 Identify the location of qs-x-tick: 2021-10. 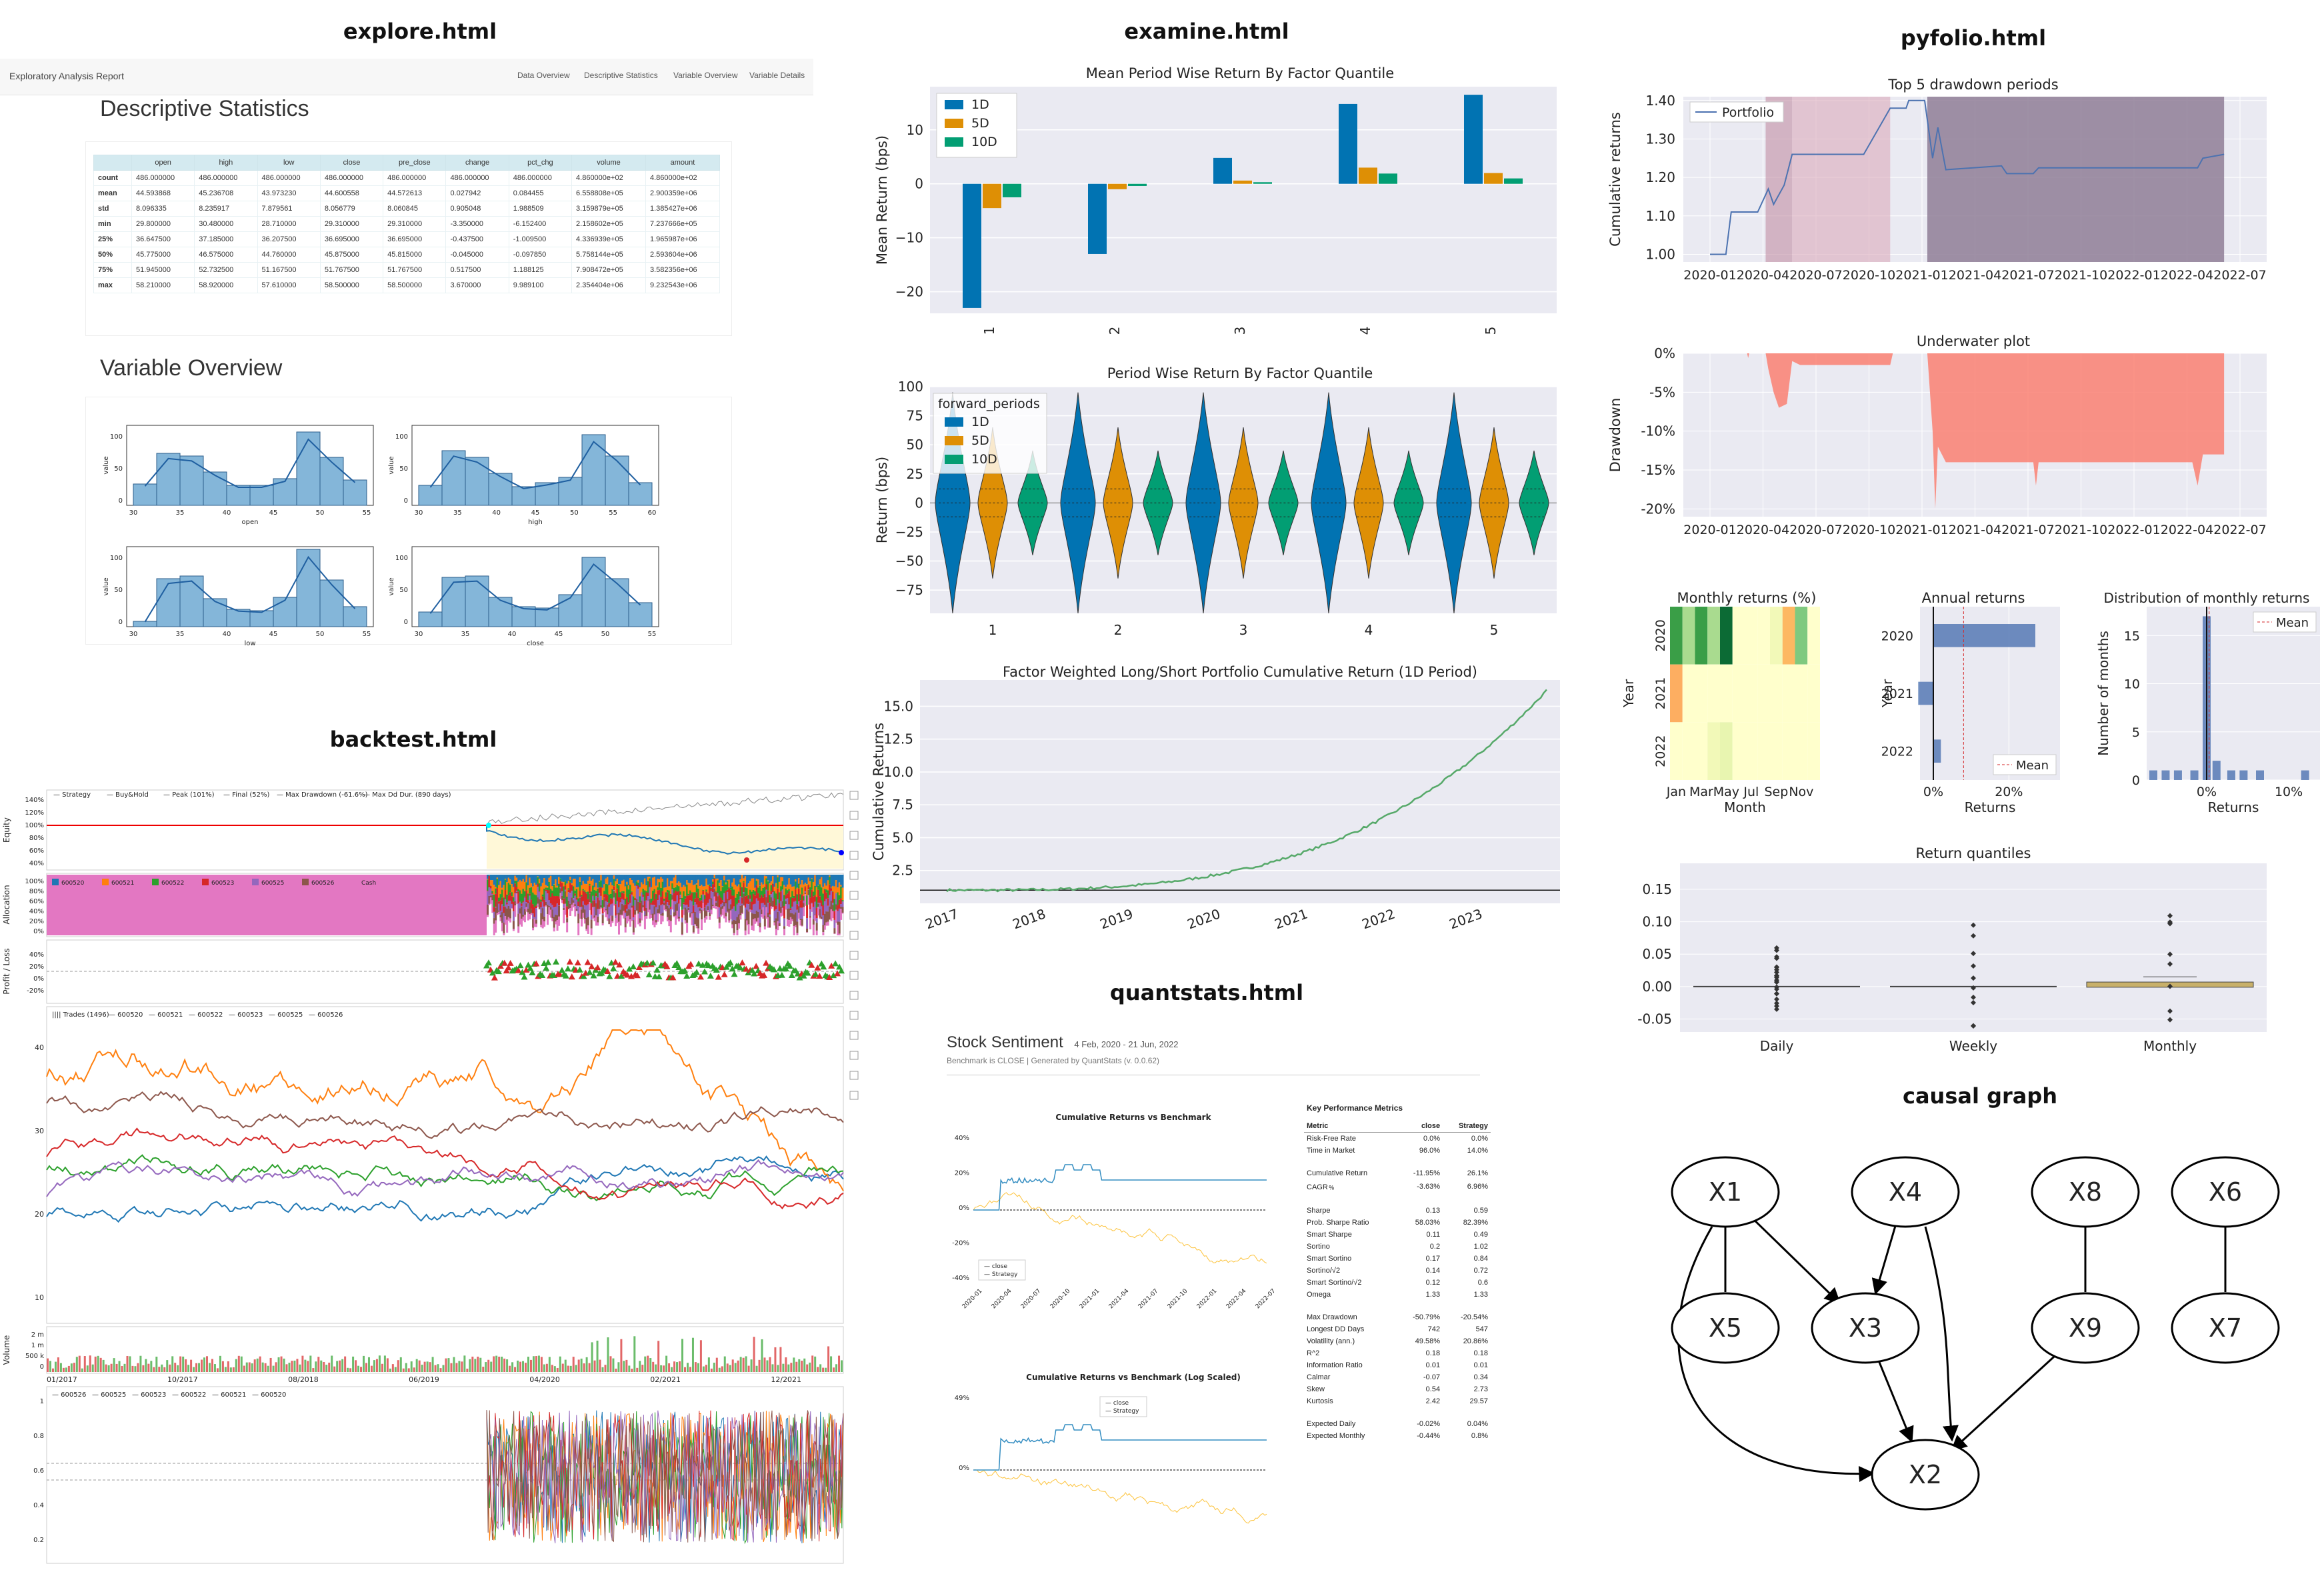
(1178, 1299).